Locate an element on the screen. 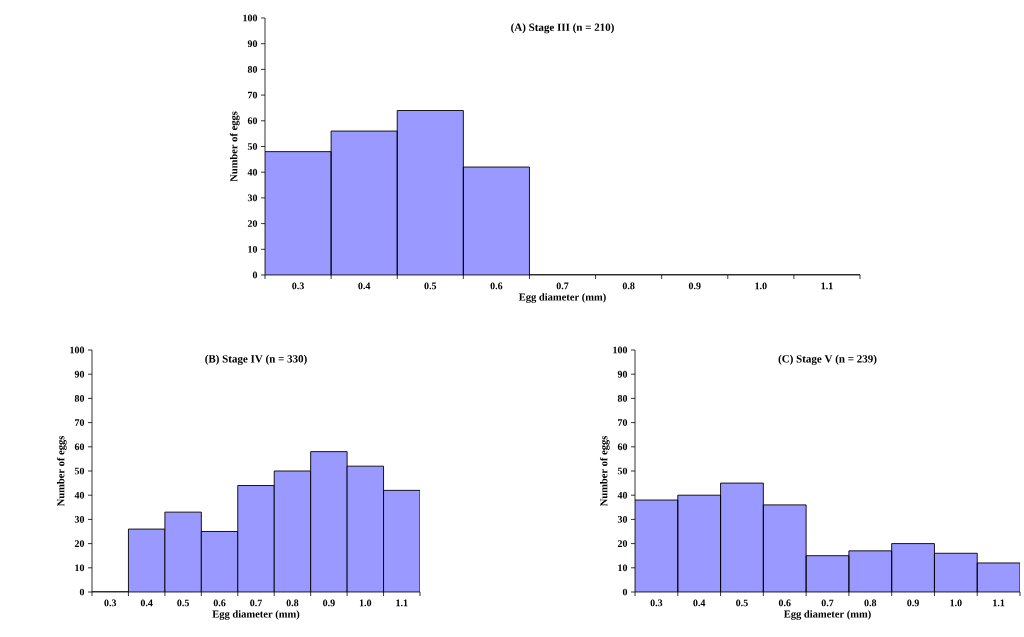  chart-title: (B) Stage IV (n = 330) is located at coordinates (256, 359).